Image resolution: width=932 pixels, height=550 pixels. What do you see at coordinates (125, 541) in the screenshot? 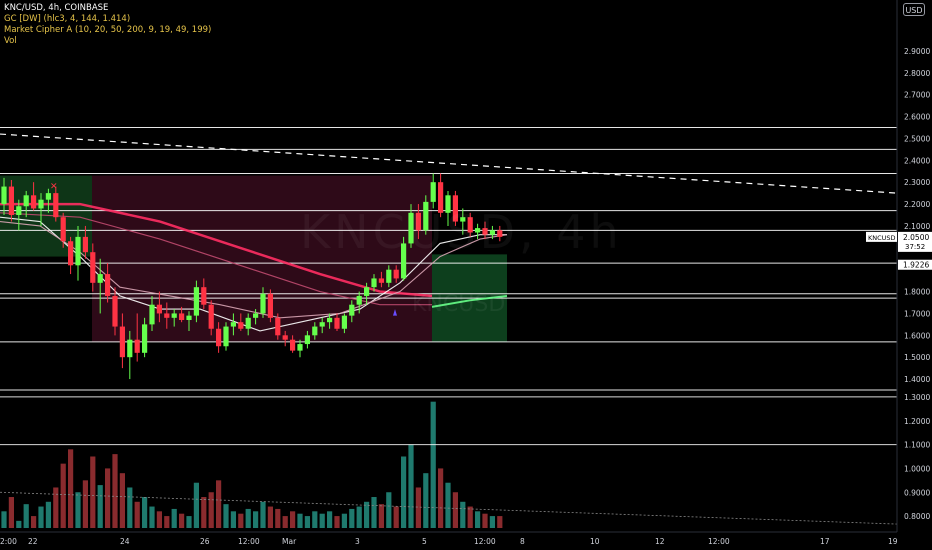
I see `time-axis-label: 24` at bounding box center [125, 541].